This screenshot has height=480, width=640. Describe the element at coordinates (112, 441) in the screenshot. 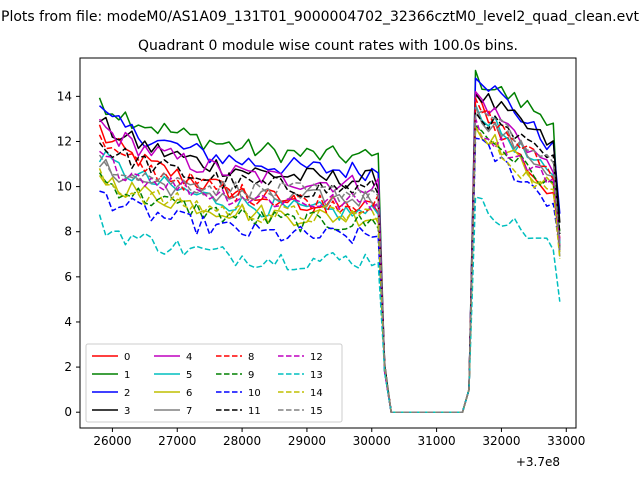

I see `x-tick-label: 26000` at that location.